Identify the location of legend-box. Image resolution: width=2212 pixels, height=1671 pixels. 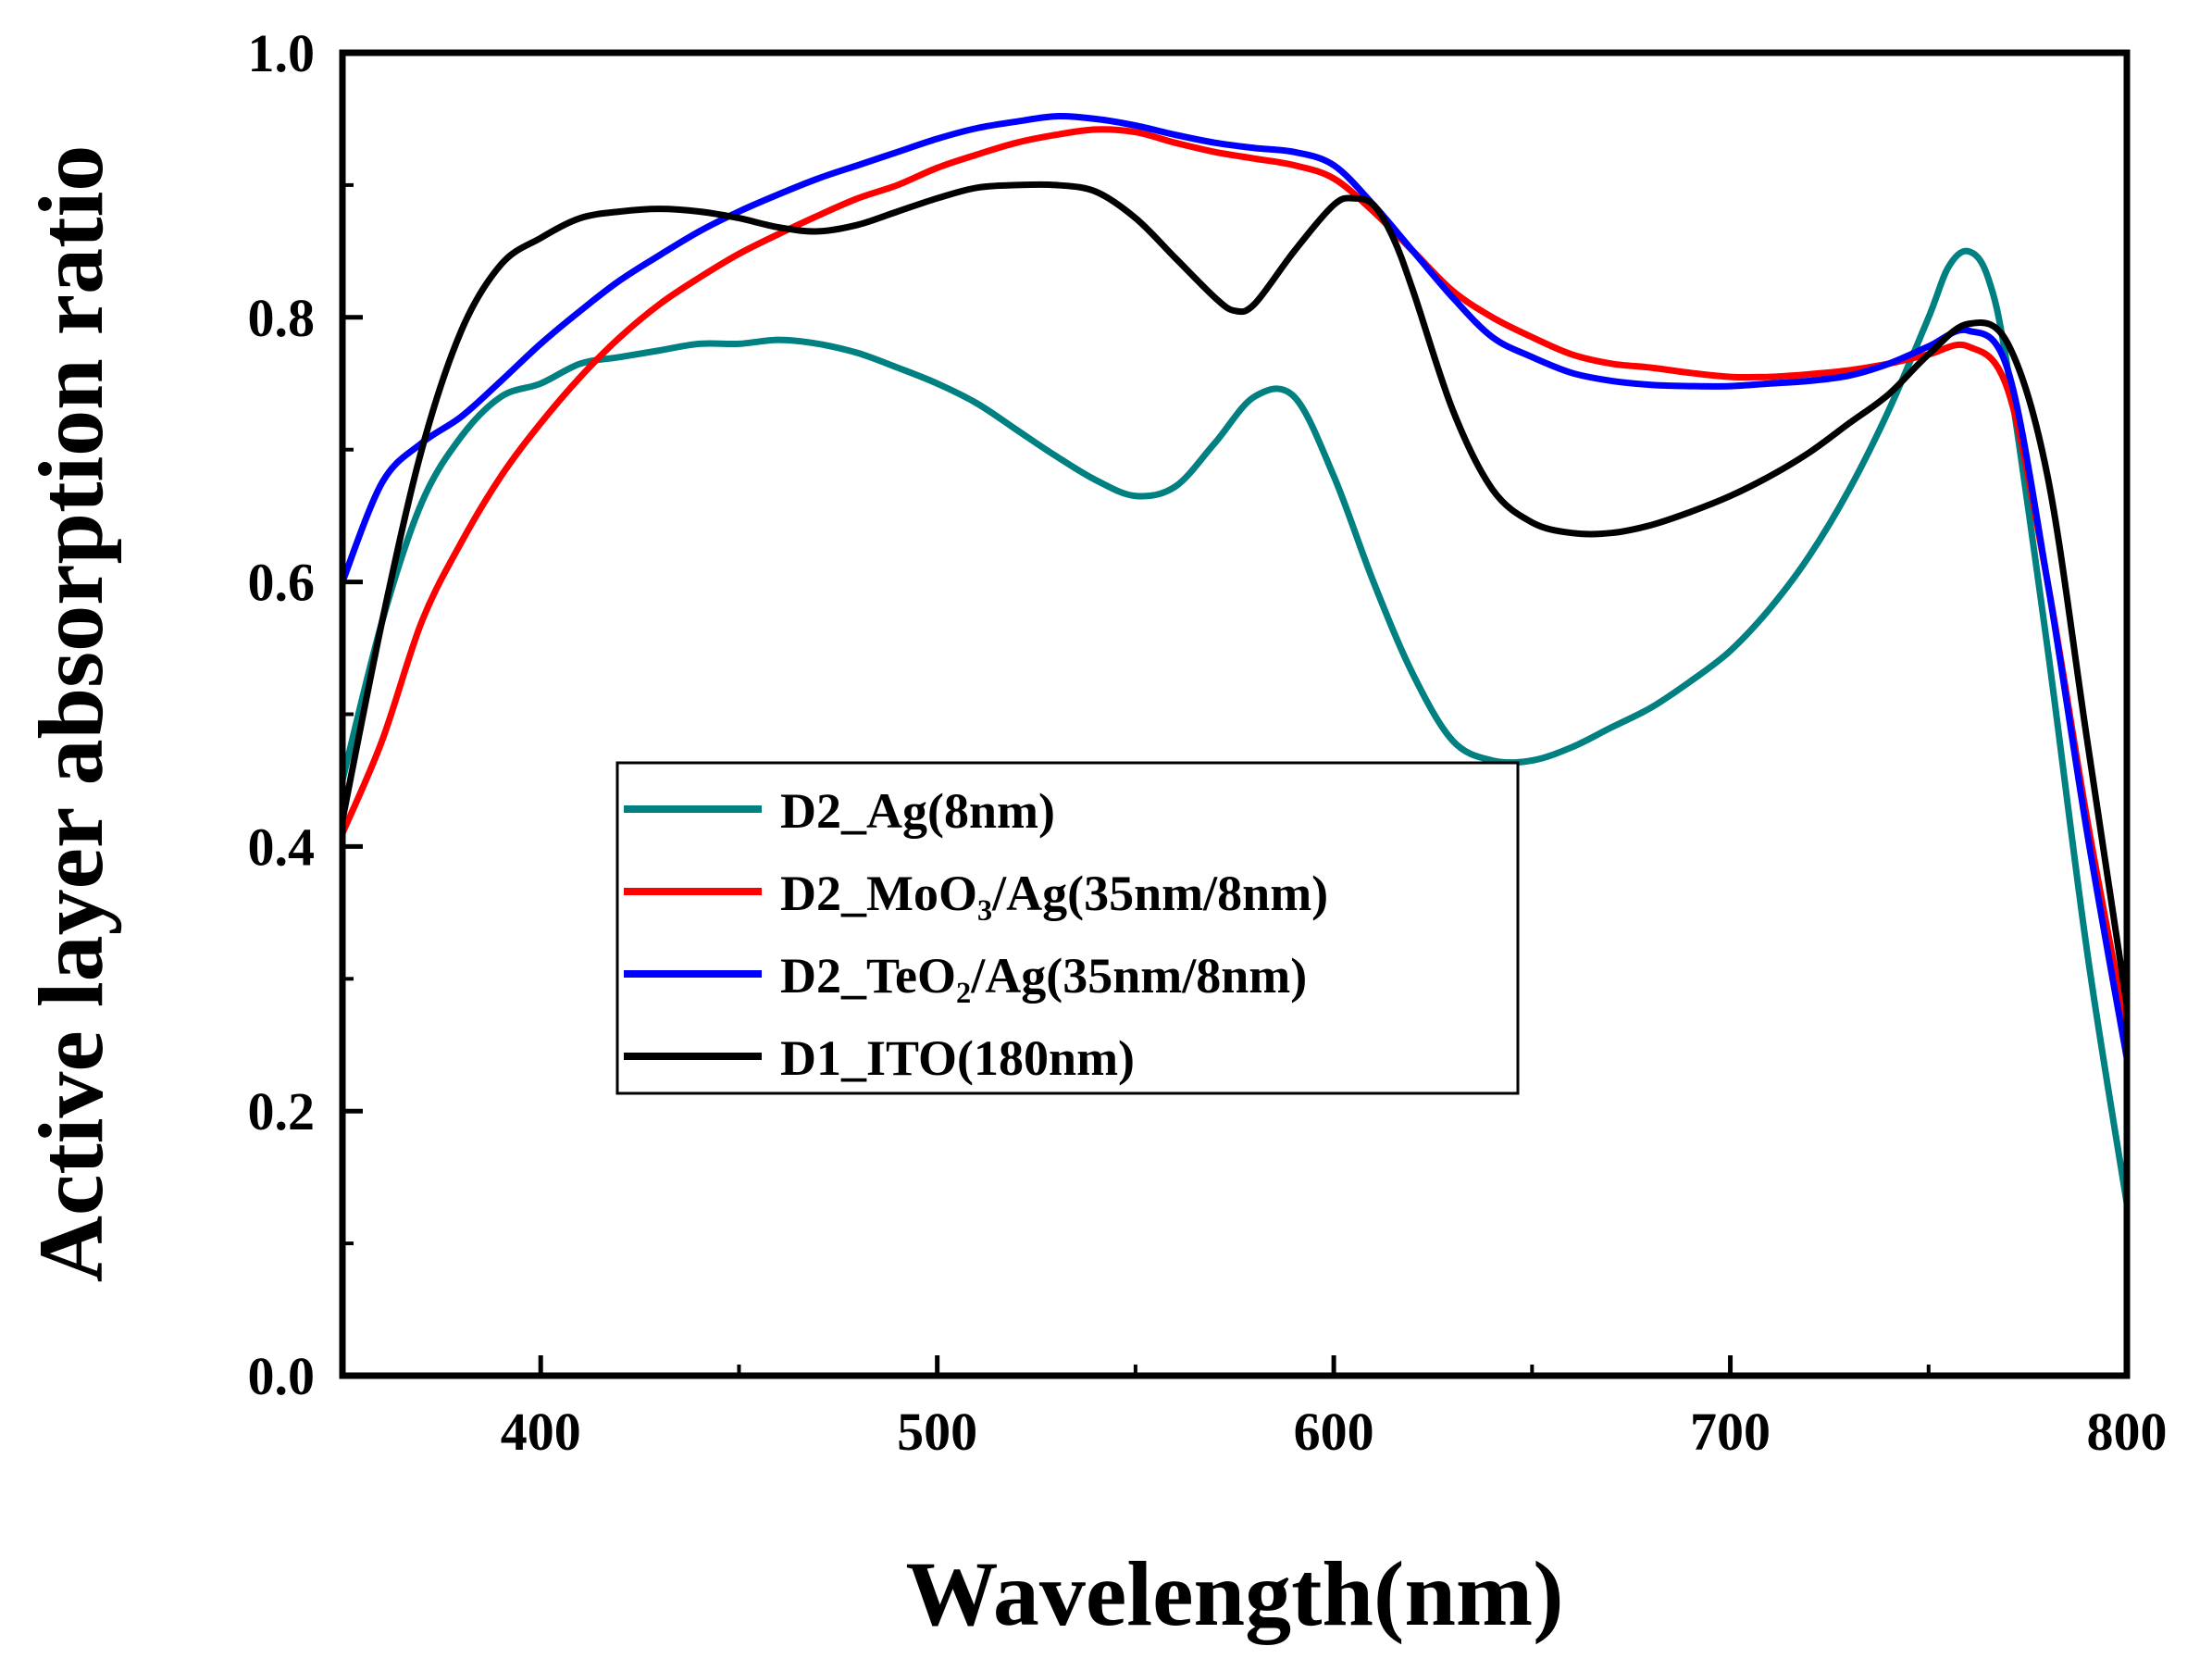
(1067, 928).